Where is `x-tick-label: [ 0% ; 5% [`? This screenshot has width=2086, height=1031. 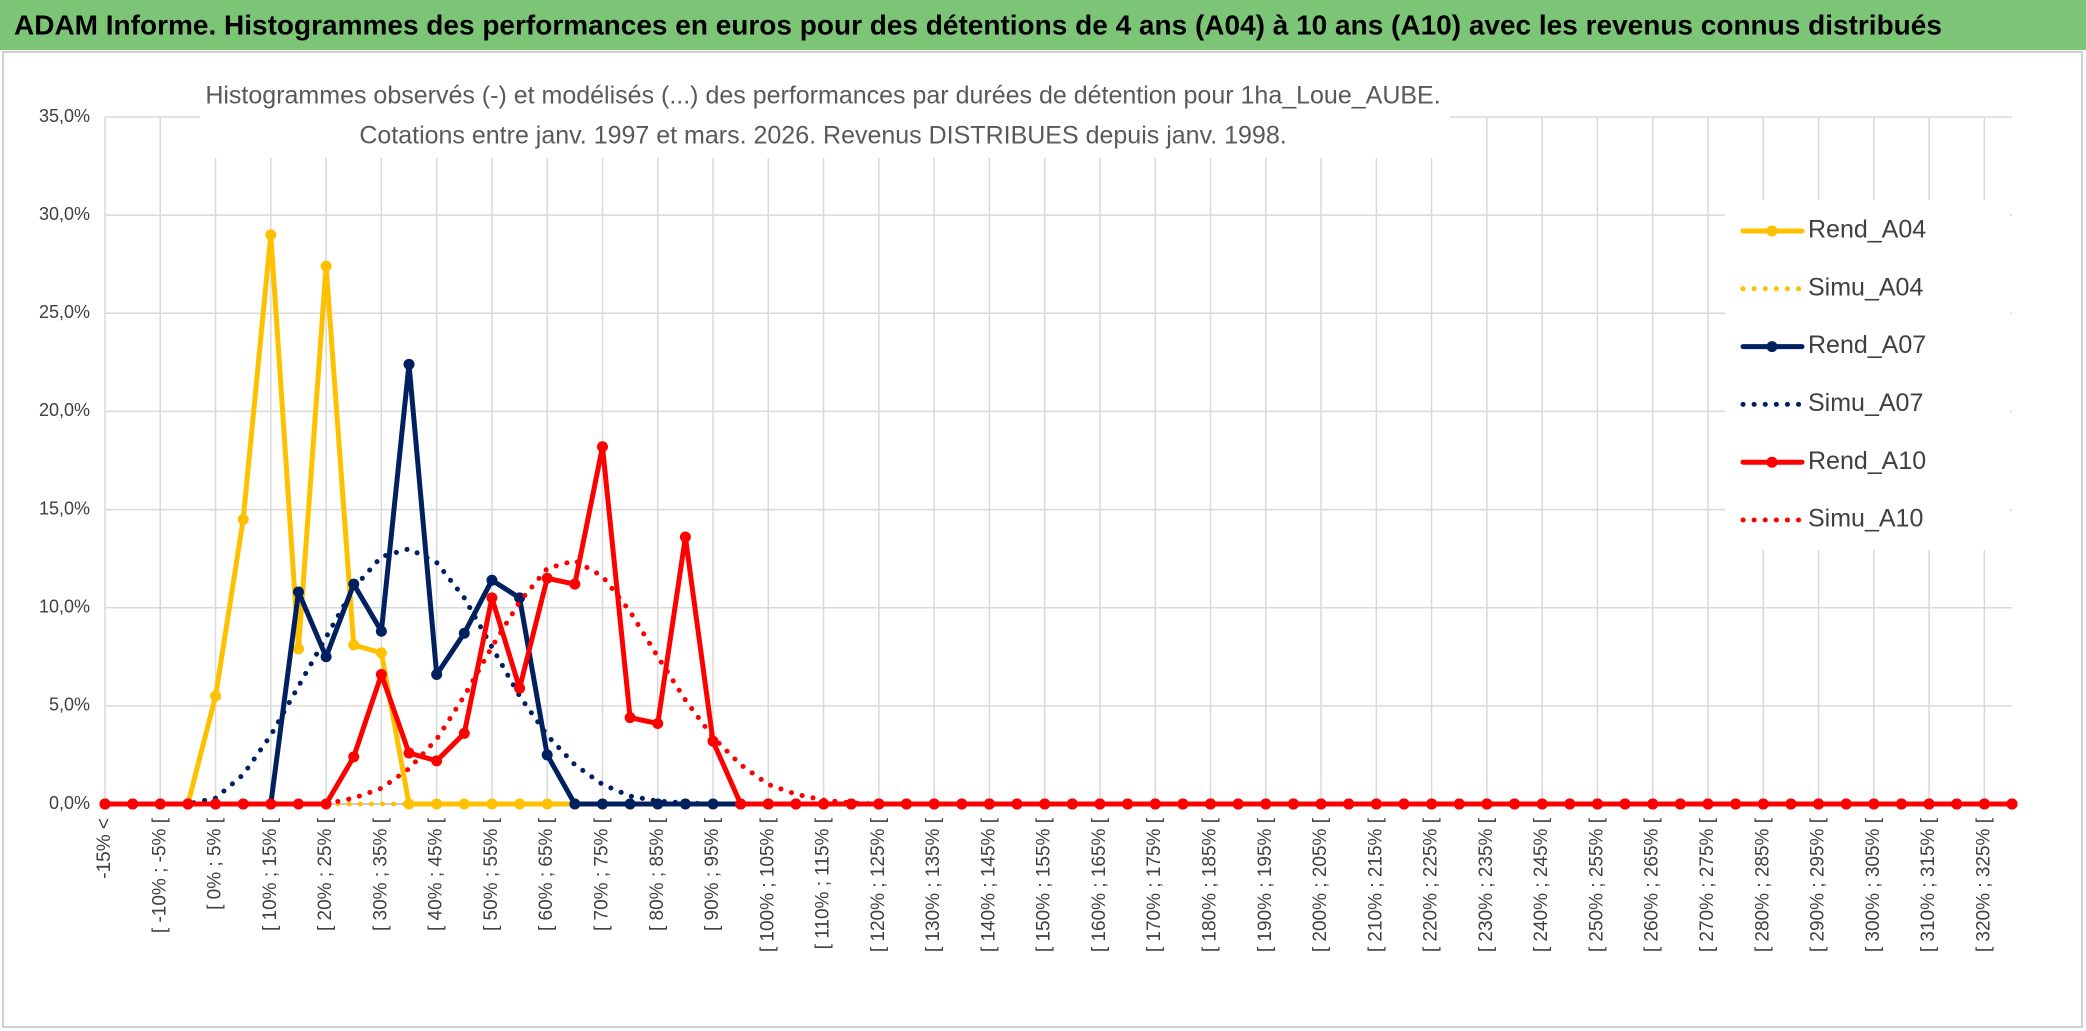
x-tick-label: [ 0% ; 5% [ is located at coordinates (215, 863).